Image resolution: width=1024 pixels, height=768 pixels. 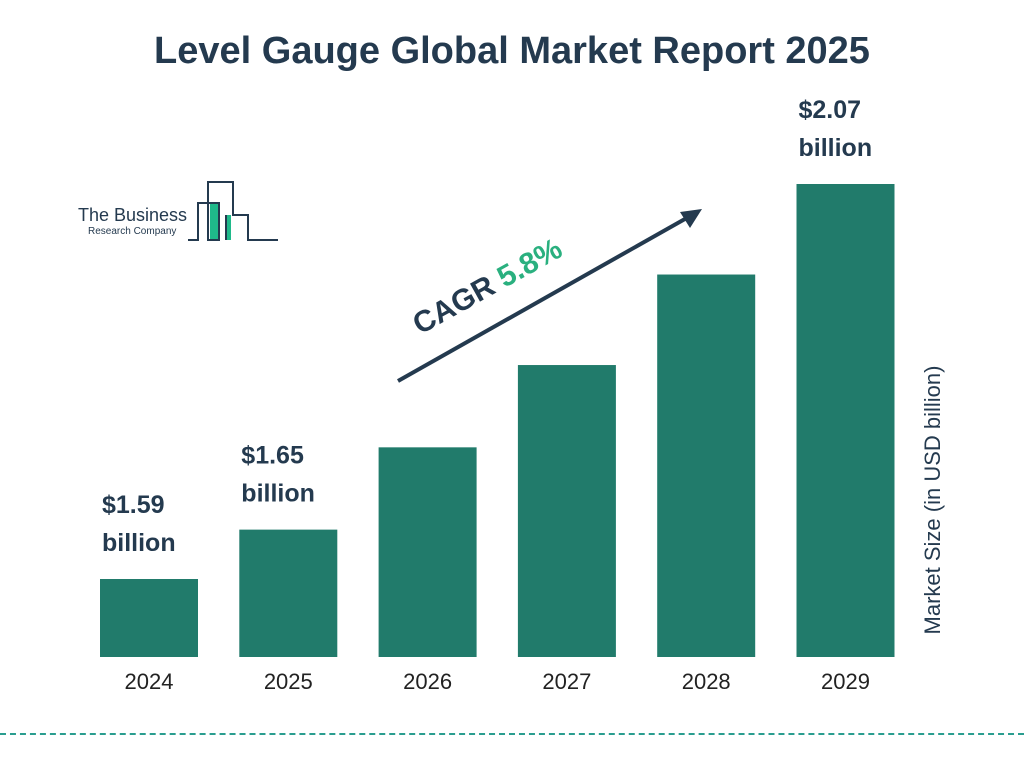 What do you see at coordinates (149, 618) in the screenshot?
I see `bar-2024` at bounding box center [149, 618].